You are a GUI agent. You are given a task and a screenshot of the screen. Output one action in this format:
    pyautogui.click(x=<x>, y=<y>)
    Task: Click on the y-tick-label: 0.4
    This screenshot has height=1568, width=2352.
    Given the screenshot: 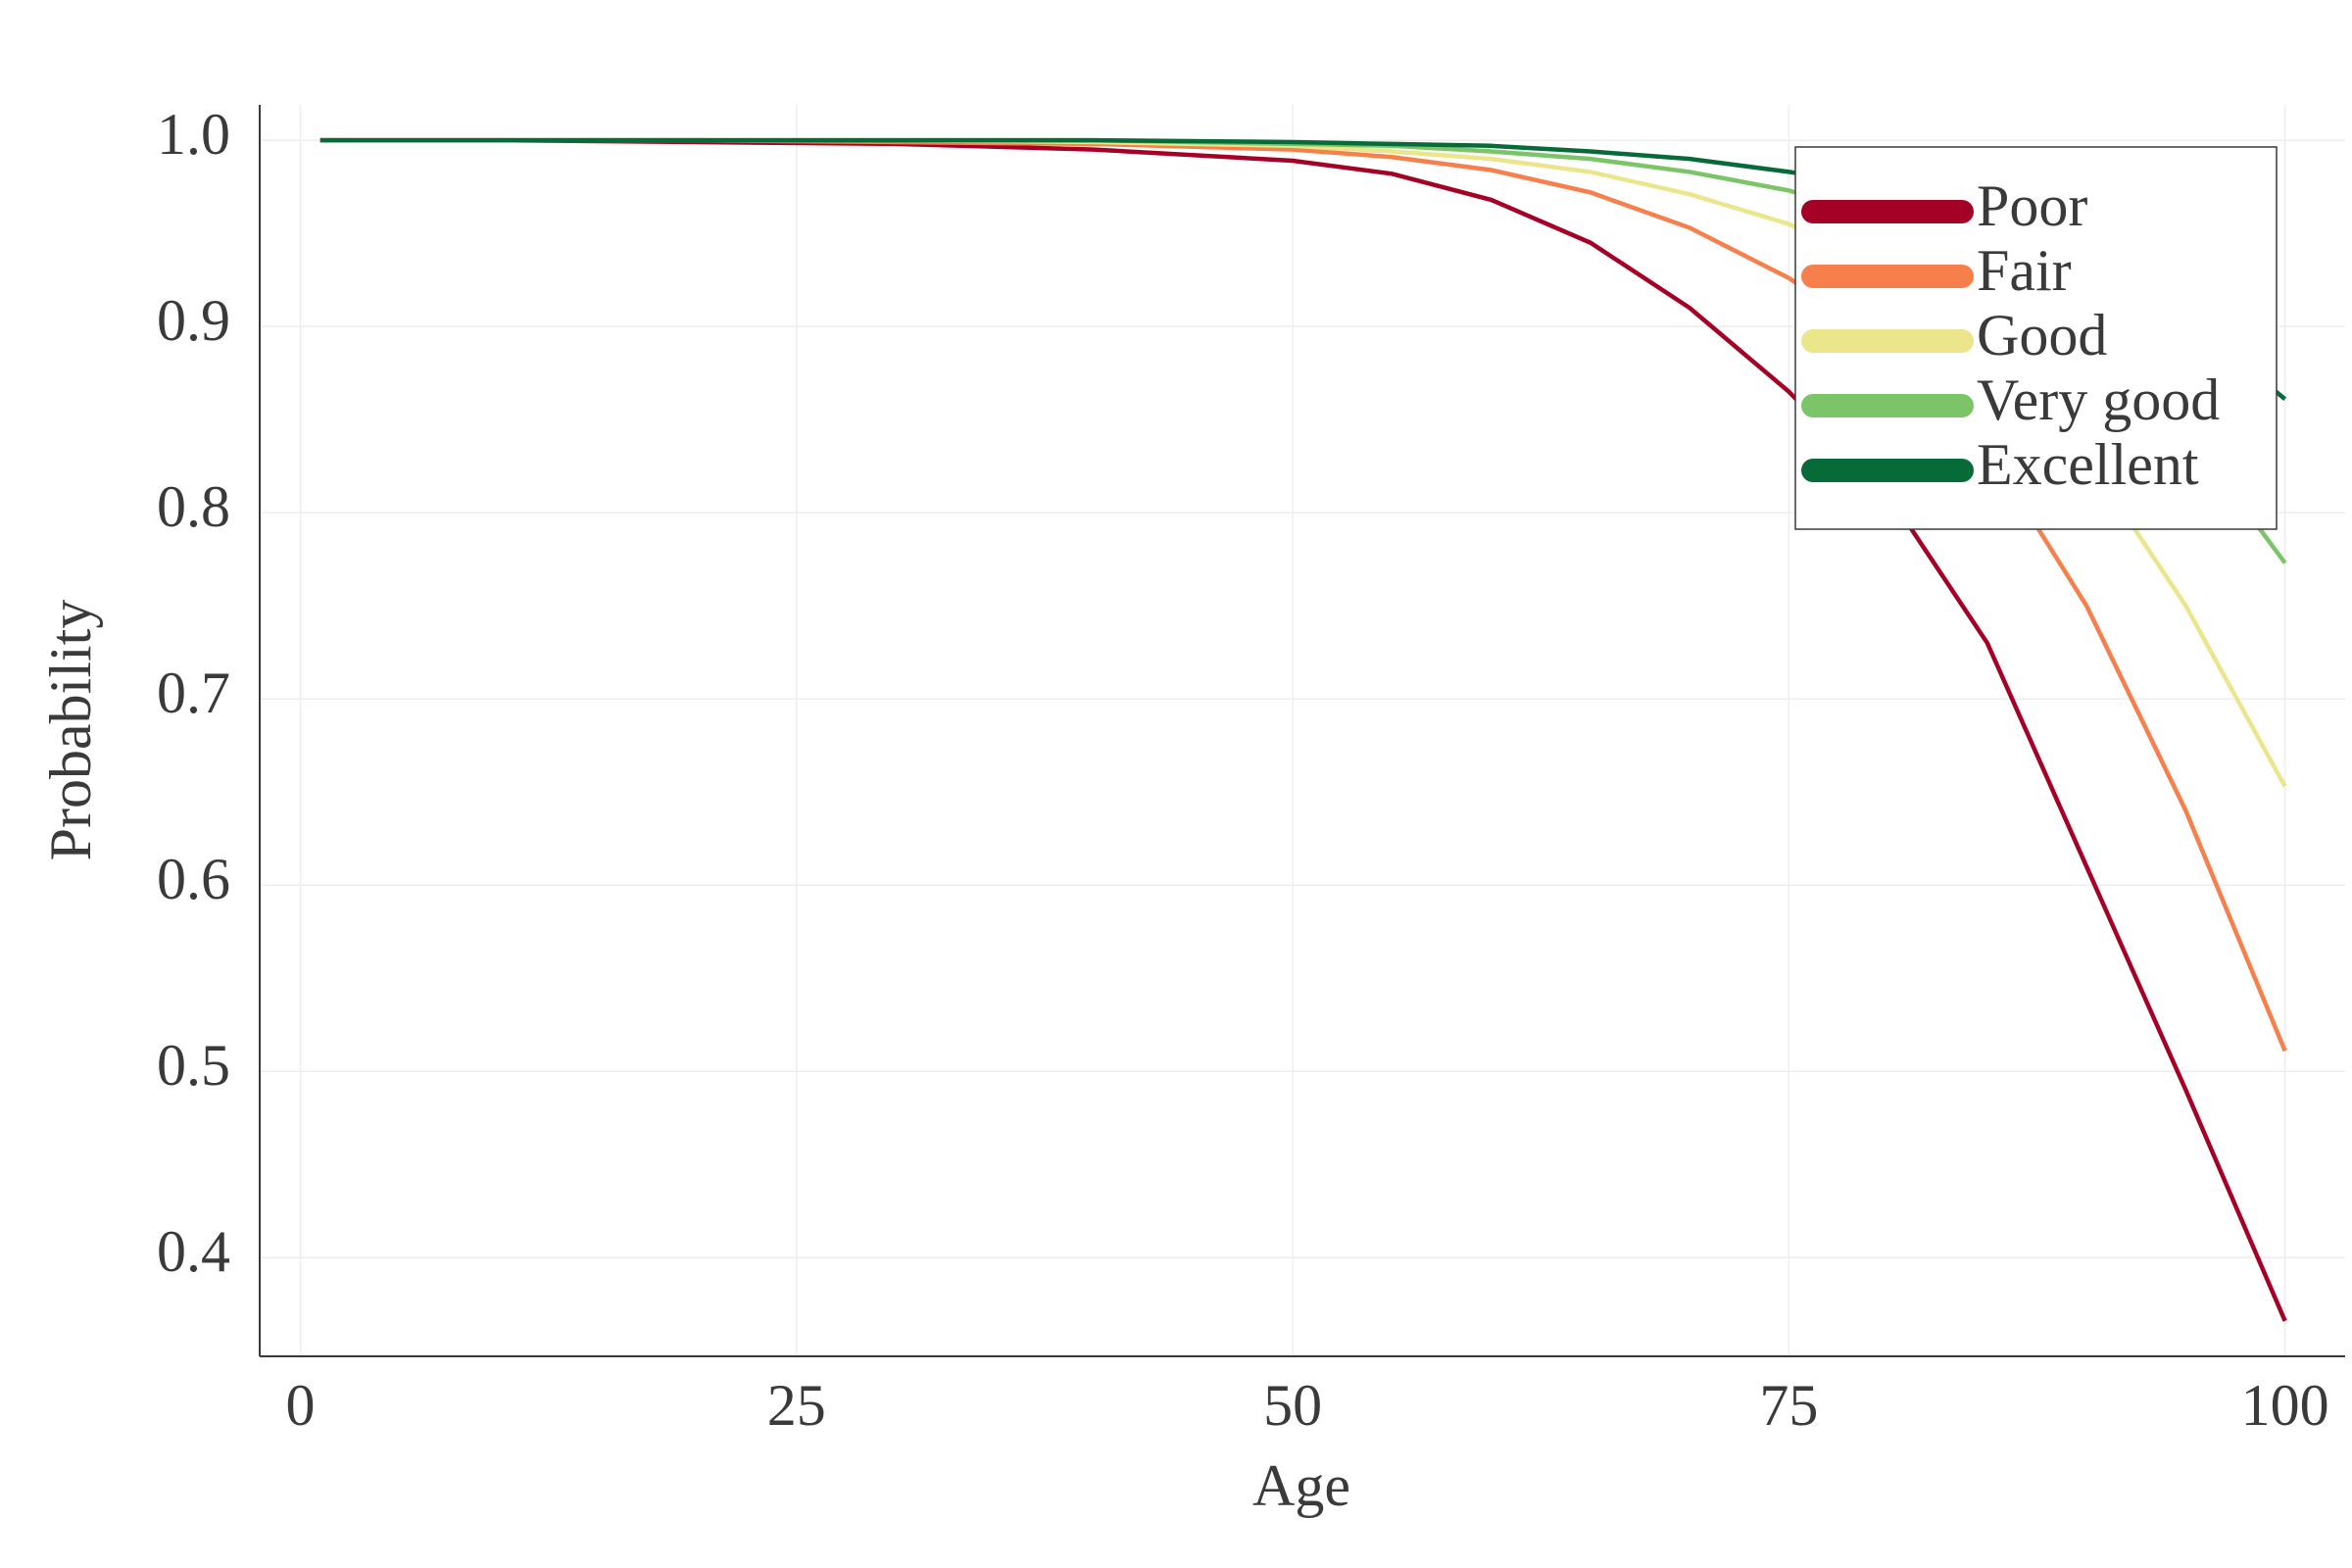 What is the action you would take?
    pyautogui.click(x=193, y=1251)
    